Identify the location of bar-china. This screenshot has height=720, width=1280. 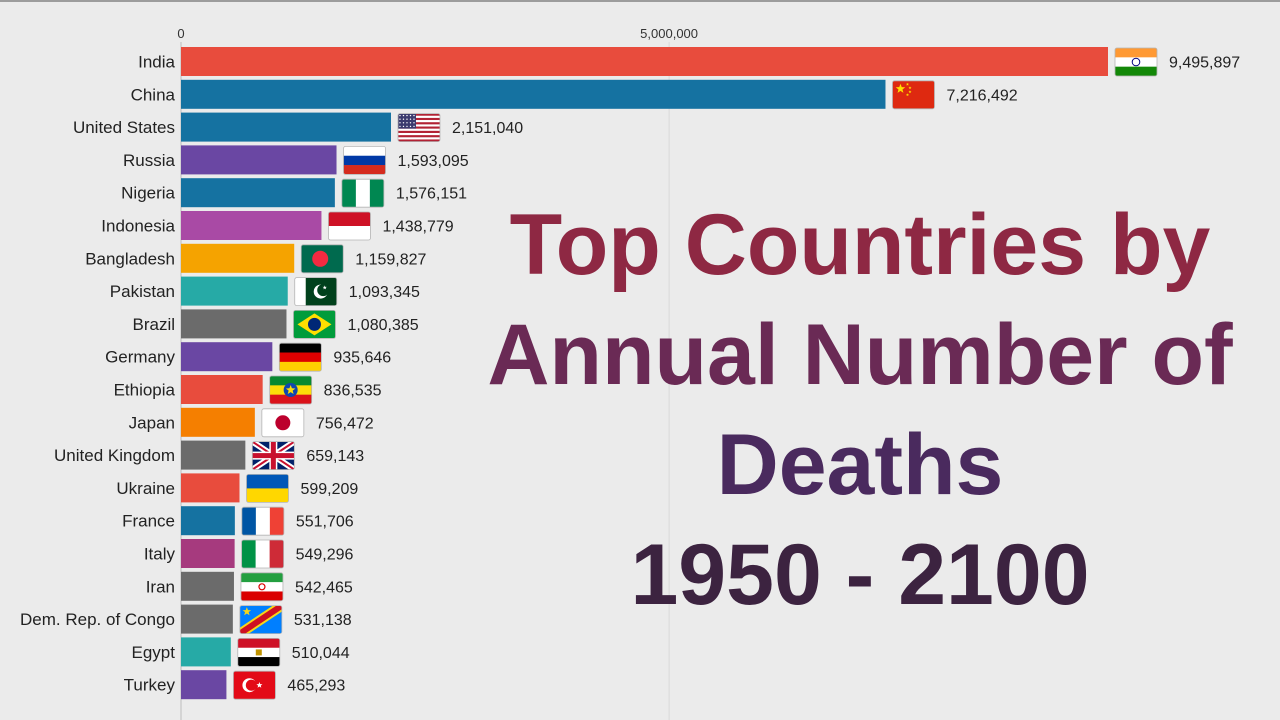
(533, 94).